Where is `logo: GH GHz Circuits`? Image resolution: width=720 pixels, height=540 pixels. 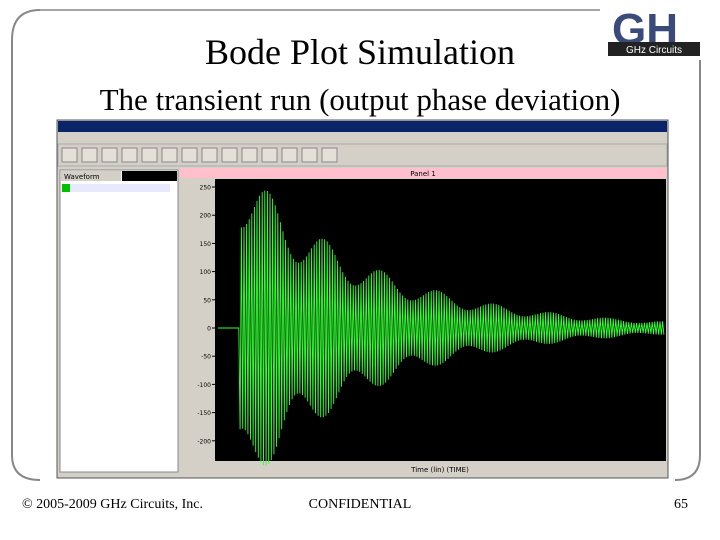 logo: GH GHz Circuits is located at coordinates (654, 30).